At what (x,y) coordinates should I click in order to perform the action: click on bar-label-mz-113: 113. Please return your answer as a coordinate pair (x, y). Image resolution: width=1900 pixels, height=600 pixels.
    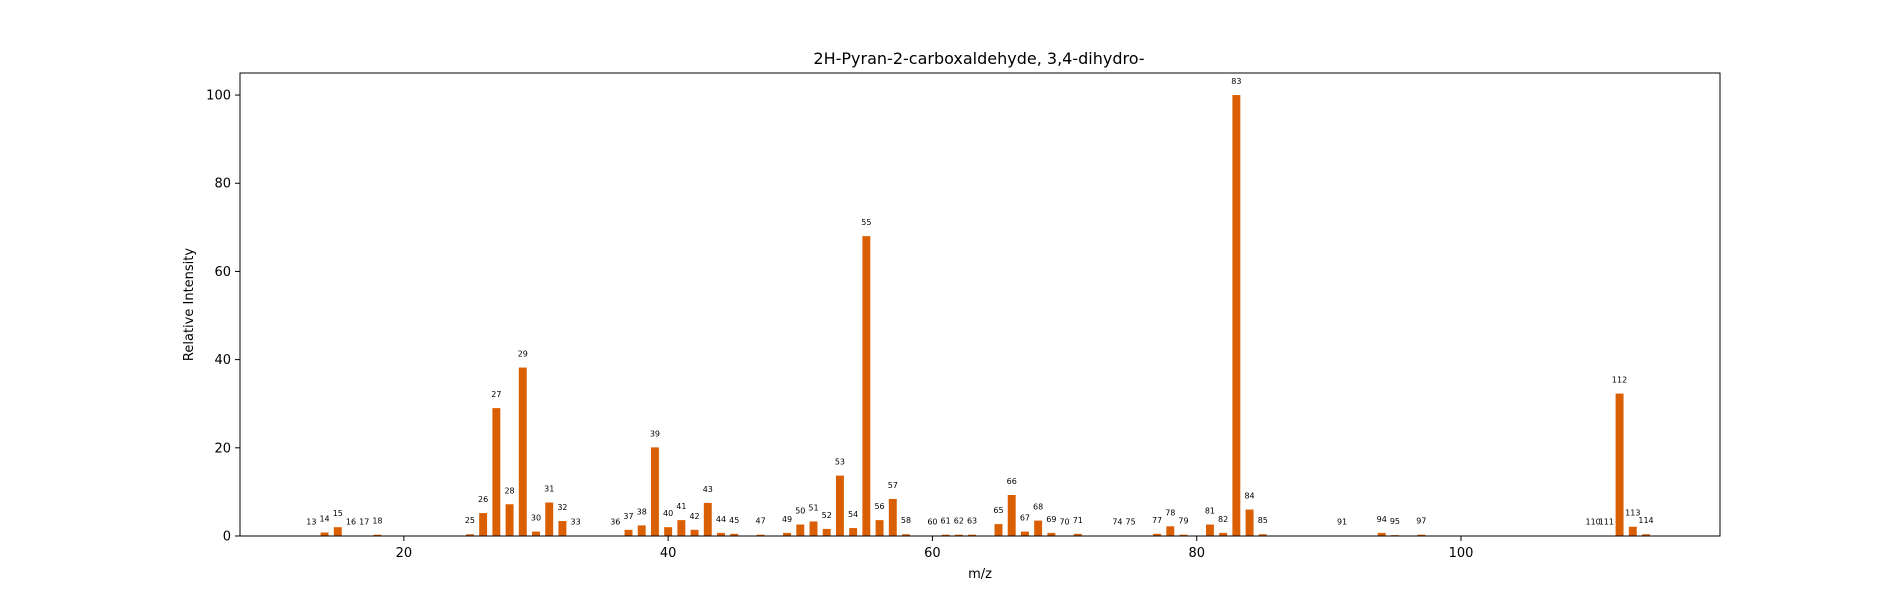
    Looking at the image, I should click on (1632, 513).